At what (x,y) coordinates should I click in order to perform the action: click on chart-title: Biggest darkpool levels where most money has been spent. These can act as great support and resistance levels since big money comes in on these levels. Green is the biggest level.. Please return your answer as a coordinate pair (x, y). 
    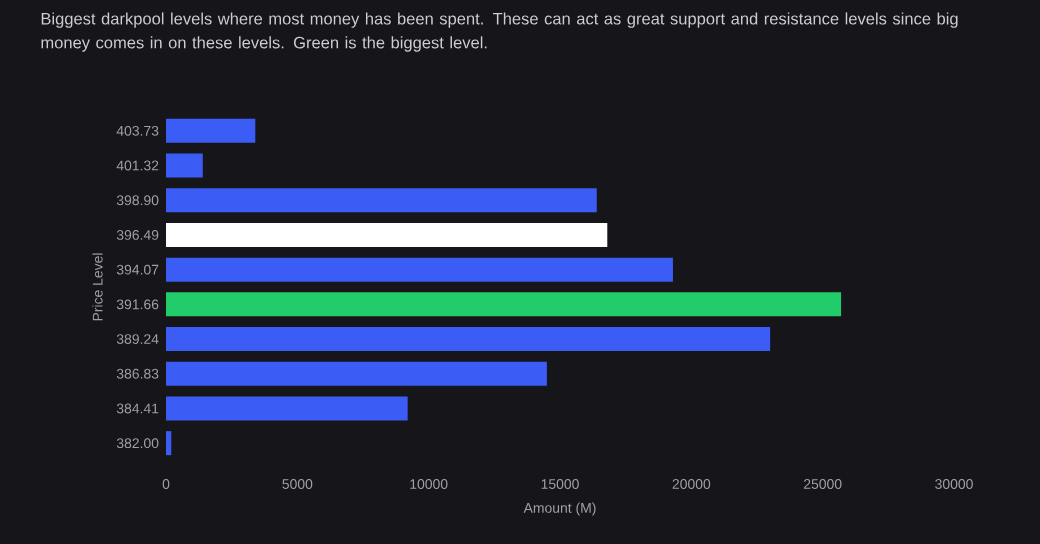
    Looking at the image, I should click on (499, 32).